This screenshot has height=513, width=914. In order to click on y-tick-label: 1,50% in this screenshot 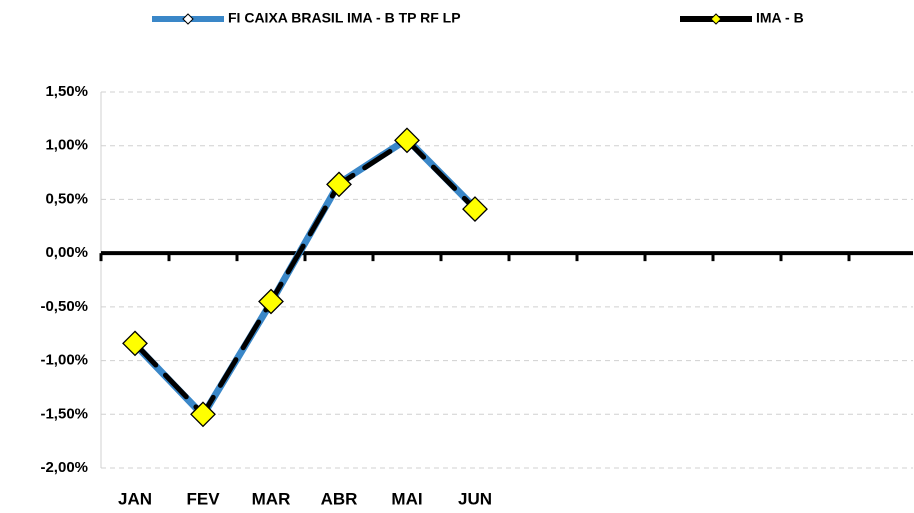, I will do `click(66, 91)`.